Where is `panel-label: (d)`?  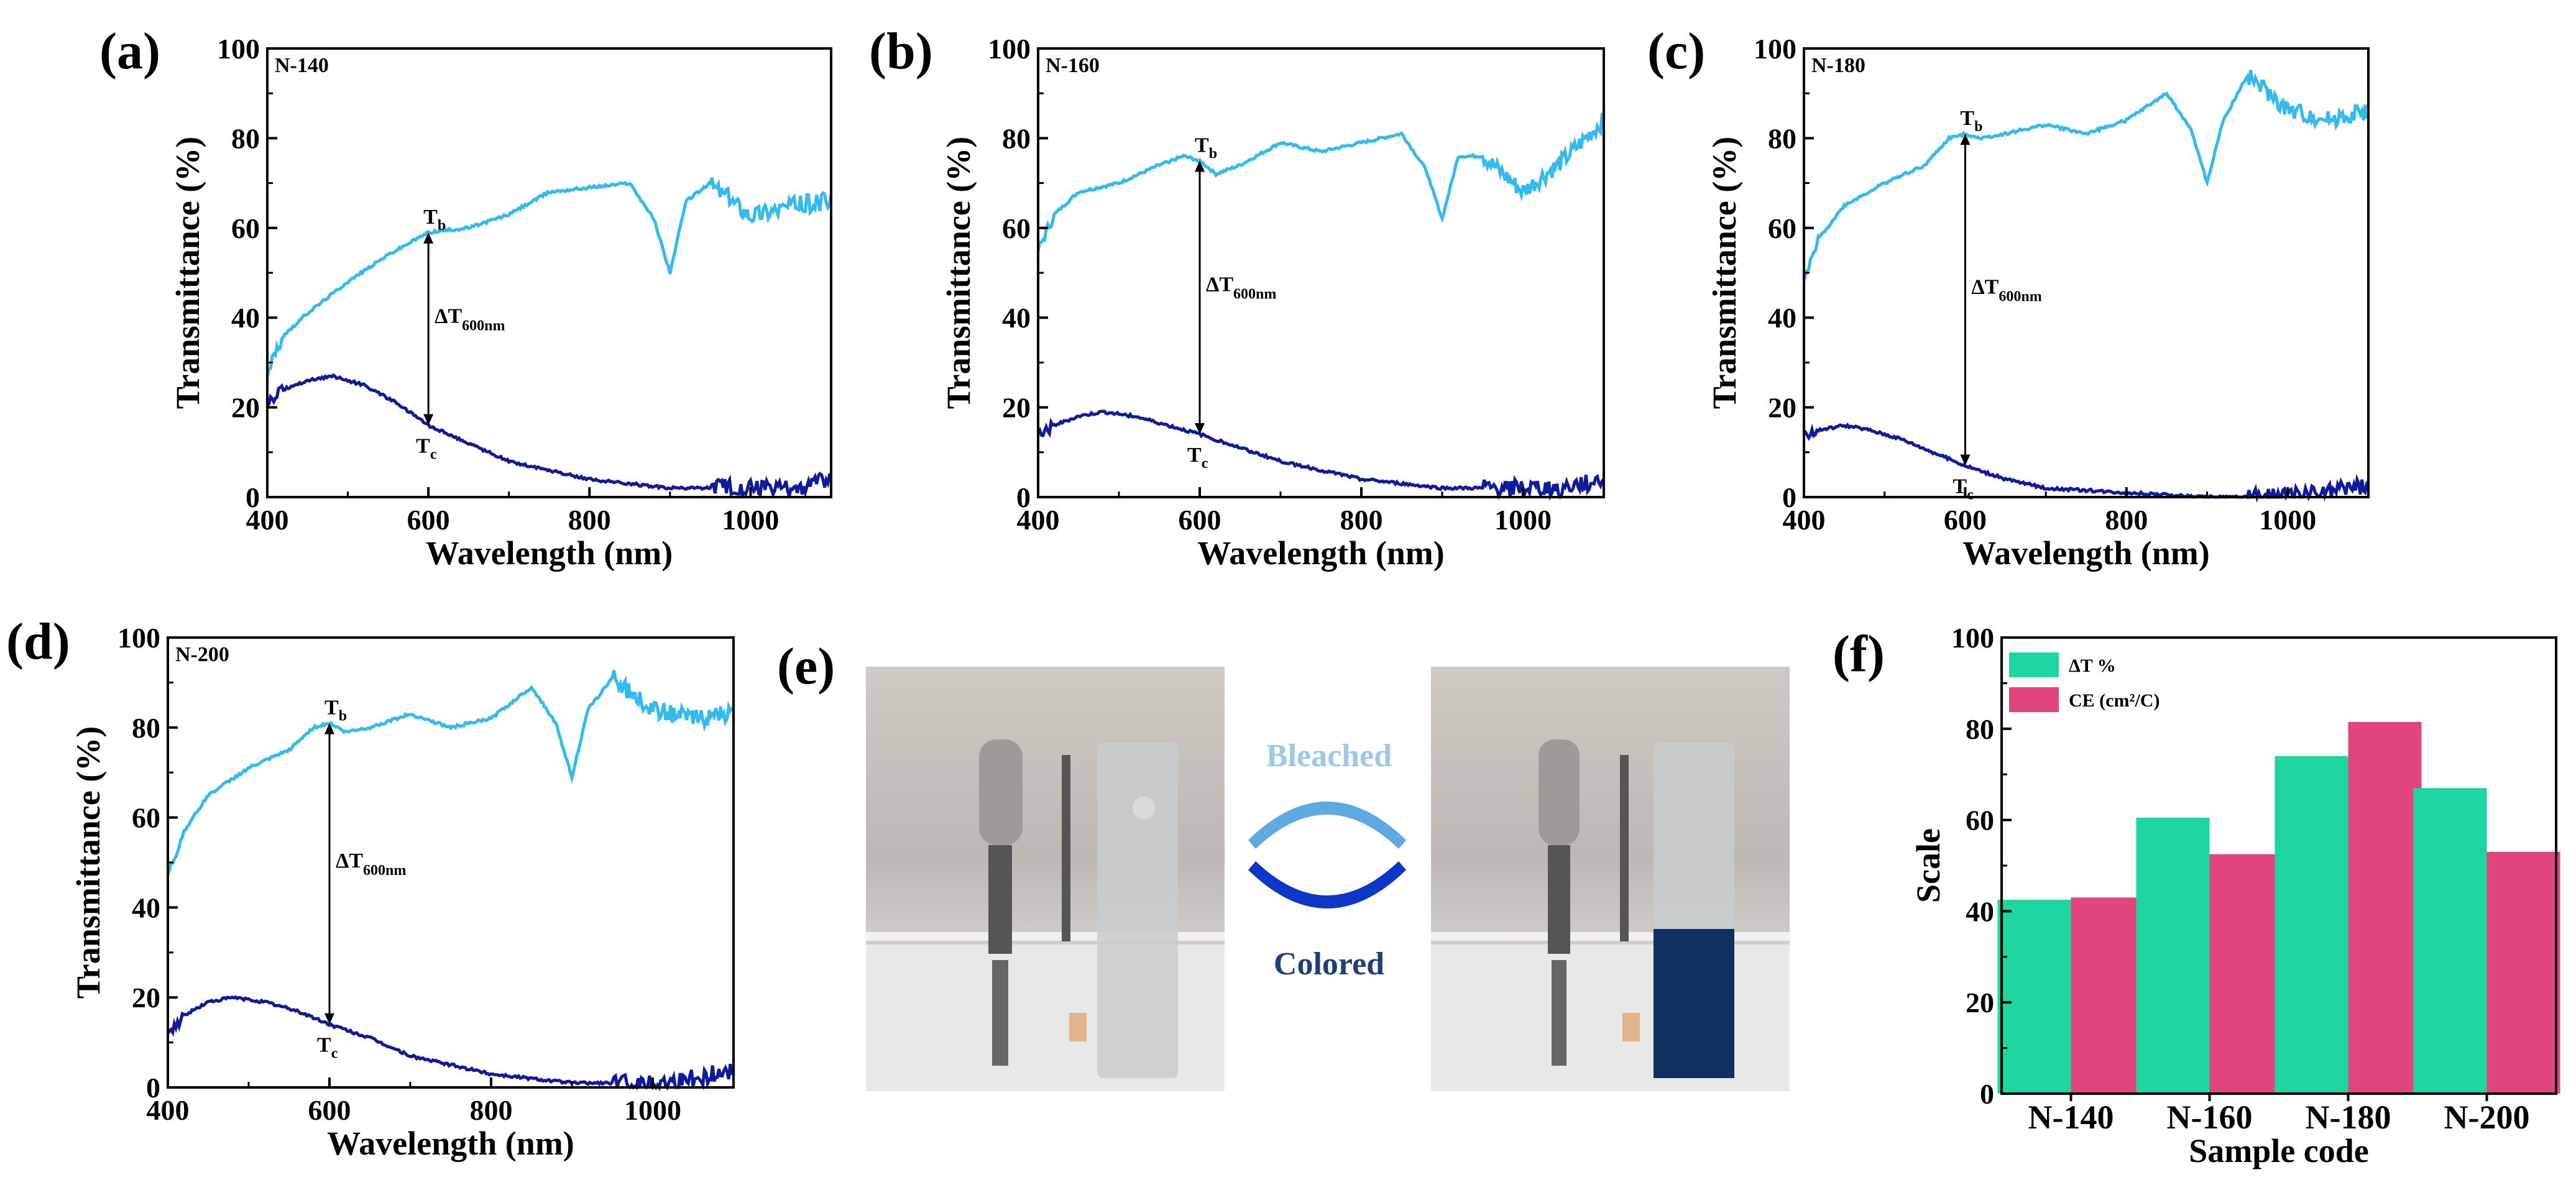
panel-label: (d) is located at coordinates (38, 641).